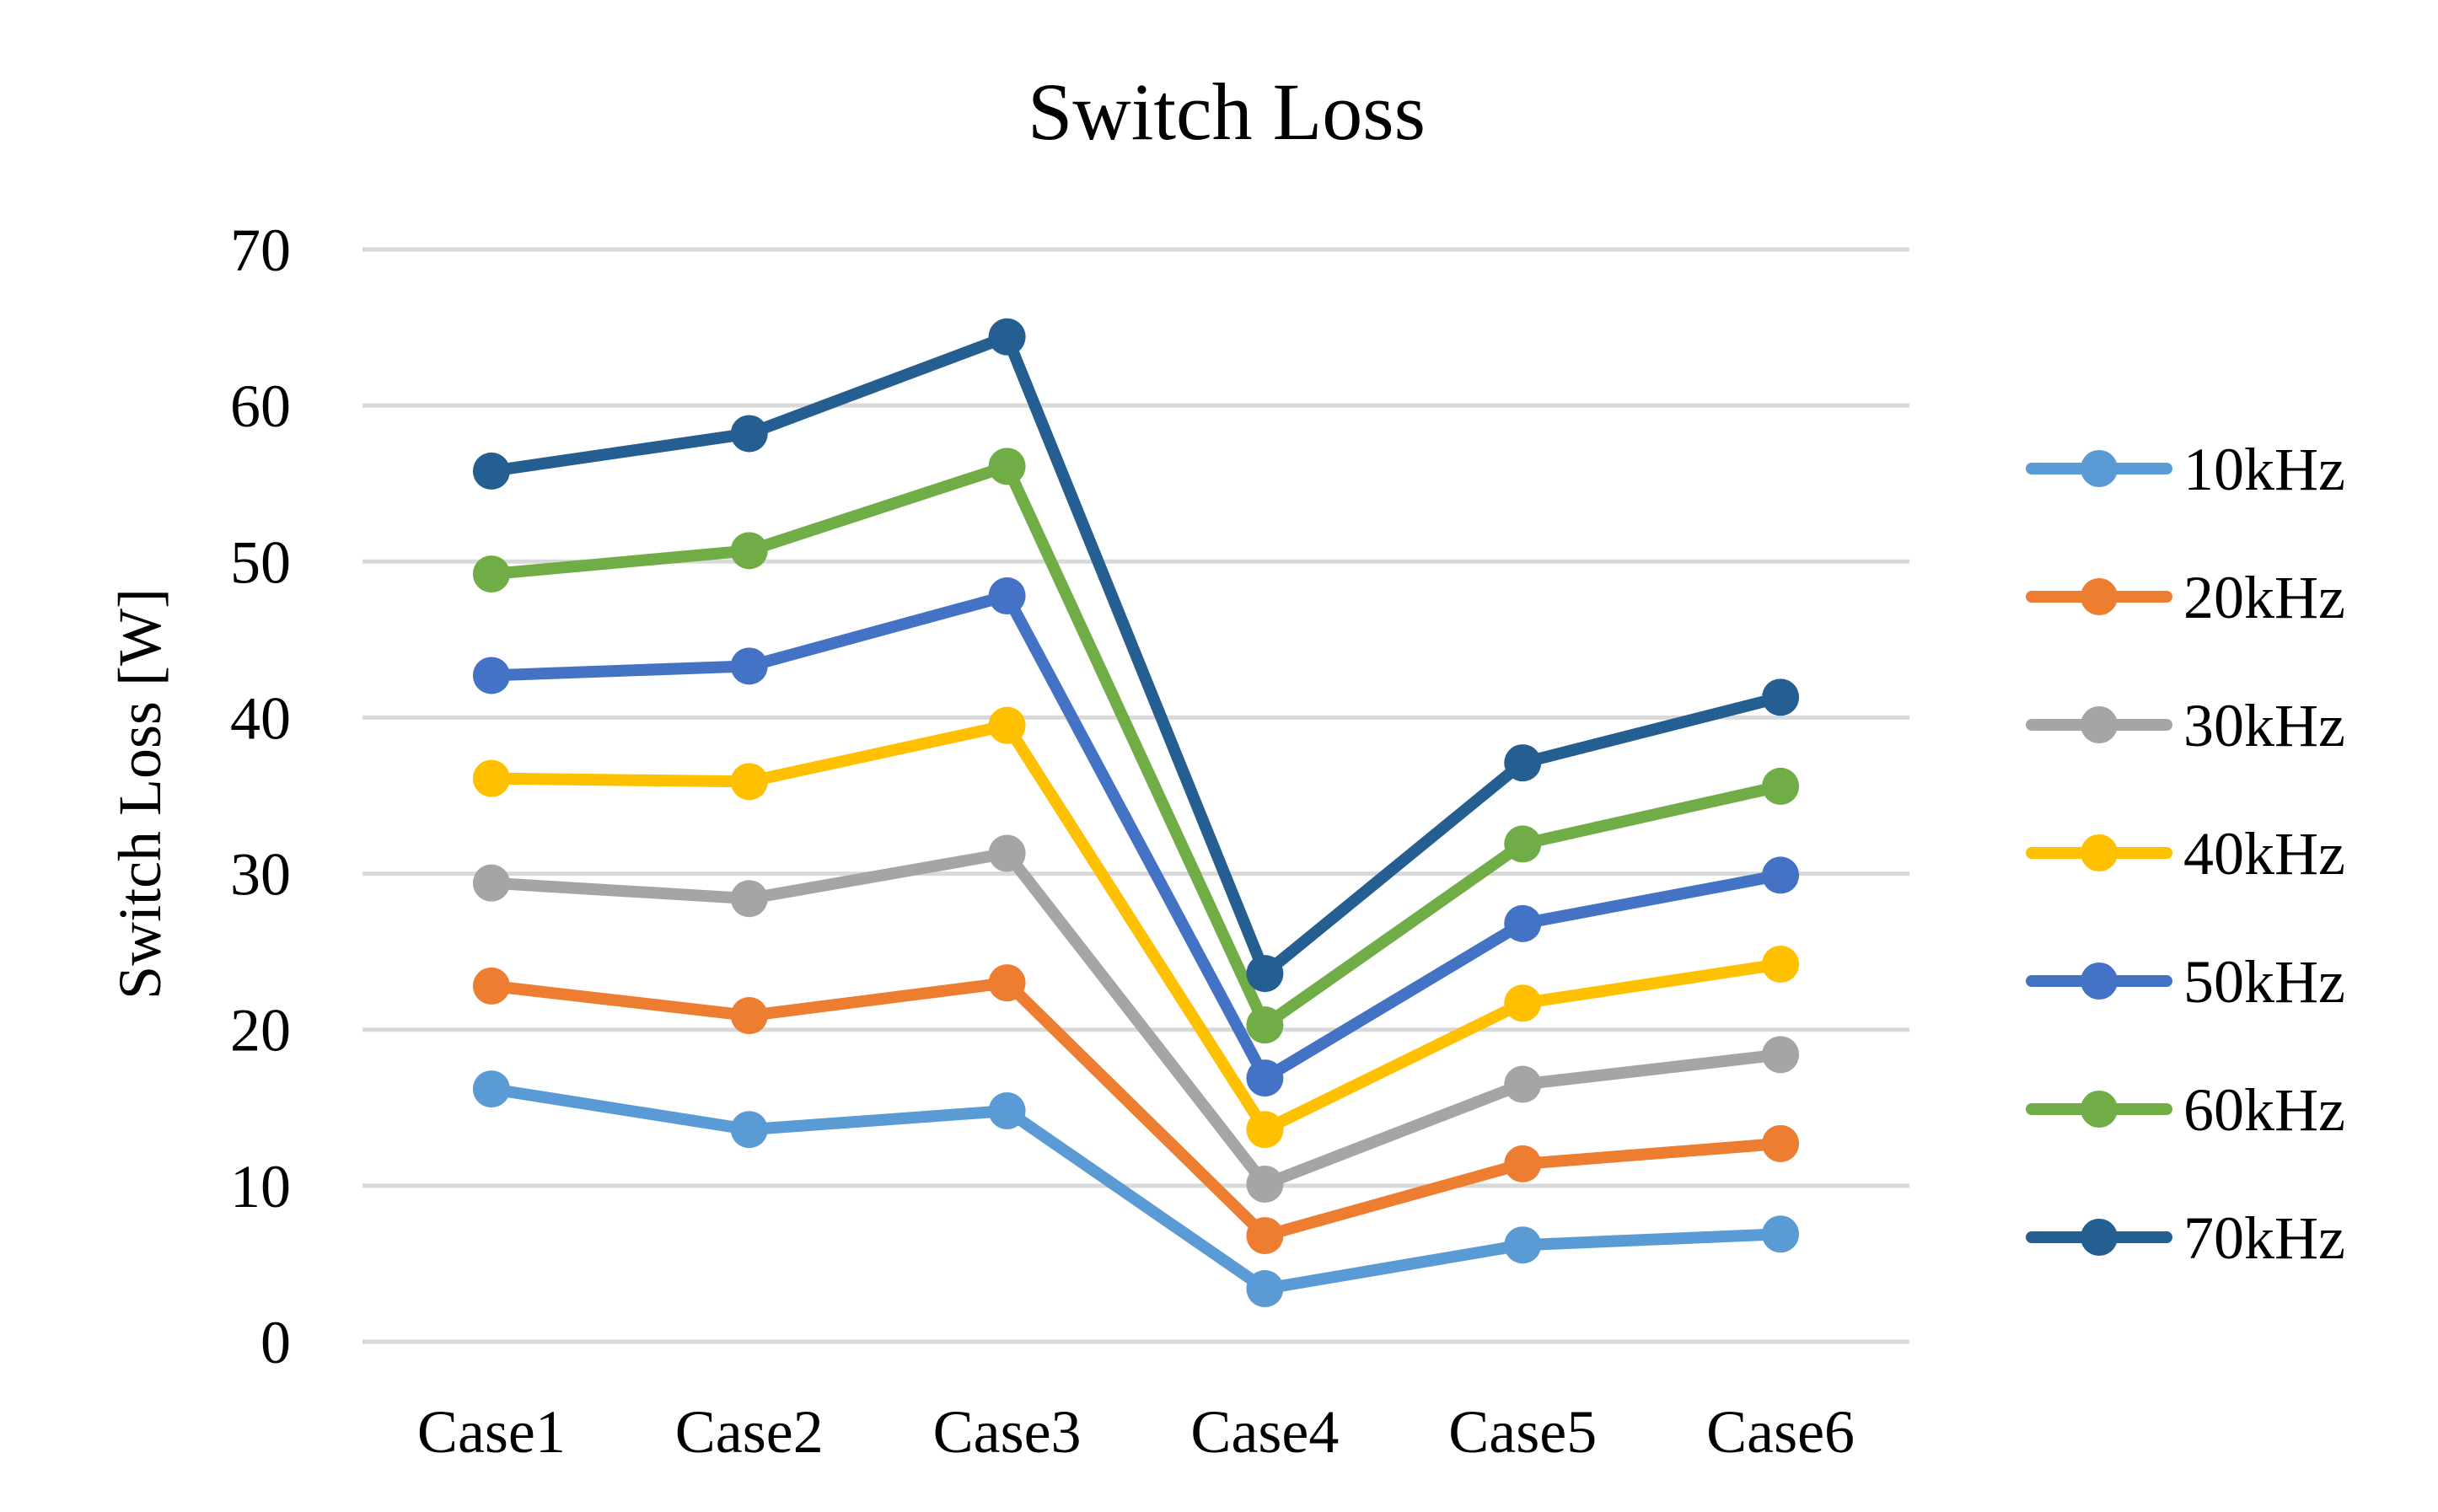 The height and width of the screenshot is (1512, 2438). What do you see at coordinates (260, 718) in the screenshot?
I see `y-tick-label: 40` at bounding box center [260, 718].